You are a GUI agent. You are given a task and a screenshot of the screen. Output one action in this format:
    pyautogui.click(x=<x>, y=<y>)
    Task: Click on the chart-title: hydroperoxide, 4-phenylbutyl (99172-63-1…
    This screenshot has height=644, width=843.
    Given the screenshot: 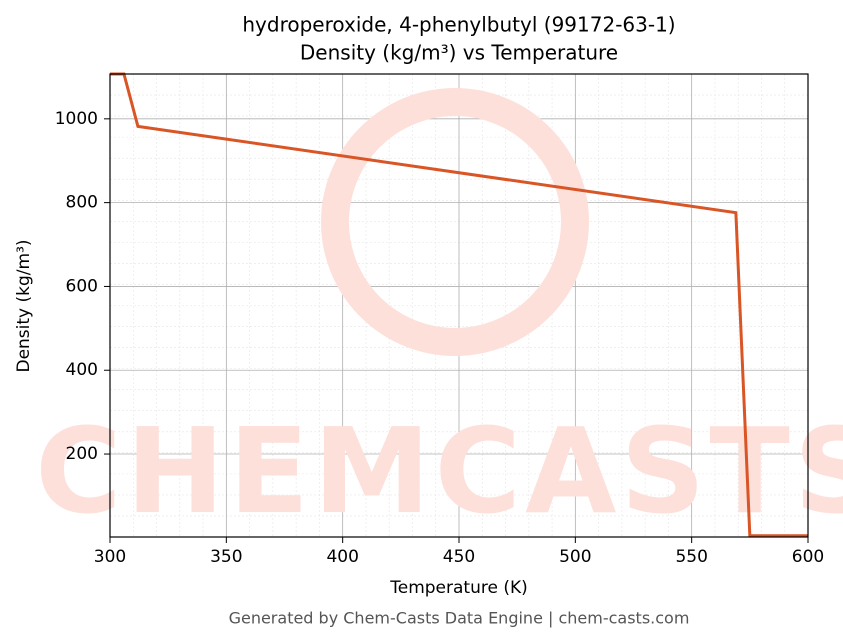 What is the action you would take?
    pyautogui.click(x=458, y=25)
    